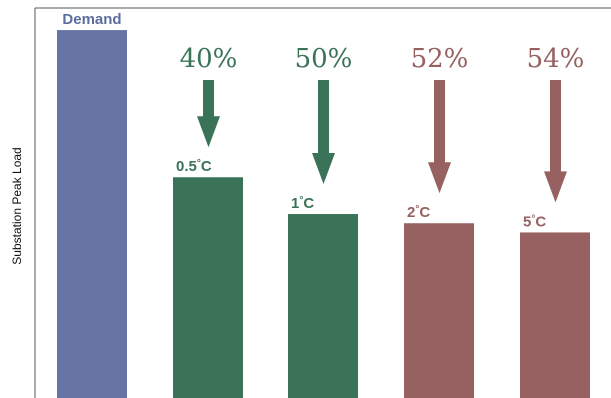 The width and height of the screenshot is (611, 398). Describe the element at coordinates (556, 59) in the screenshot. I see `reduction-label-temp-5: 54%` at that location.